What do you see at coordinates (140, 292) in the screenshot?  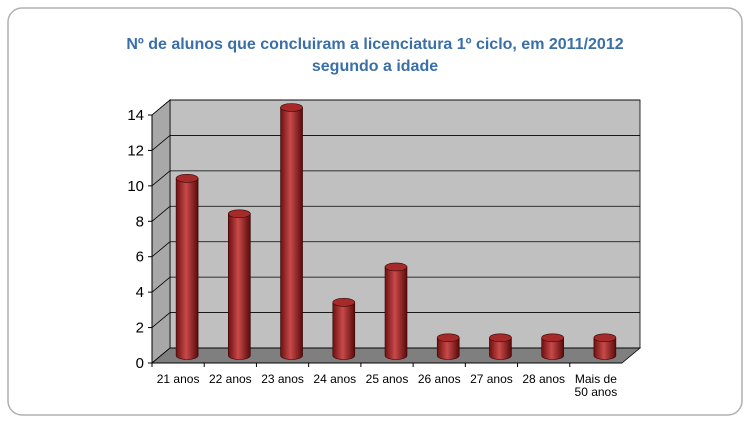 I see `y-tick-label: 4` at bounding box center [140, 292].